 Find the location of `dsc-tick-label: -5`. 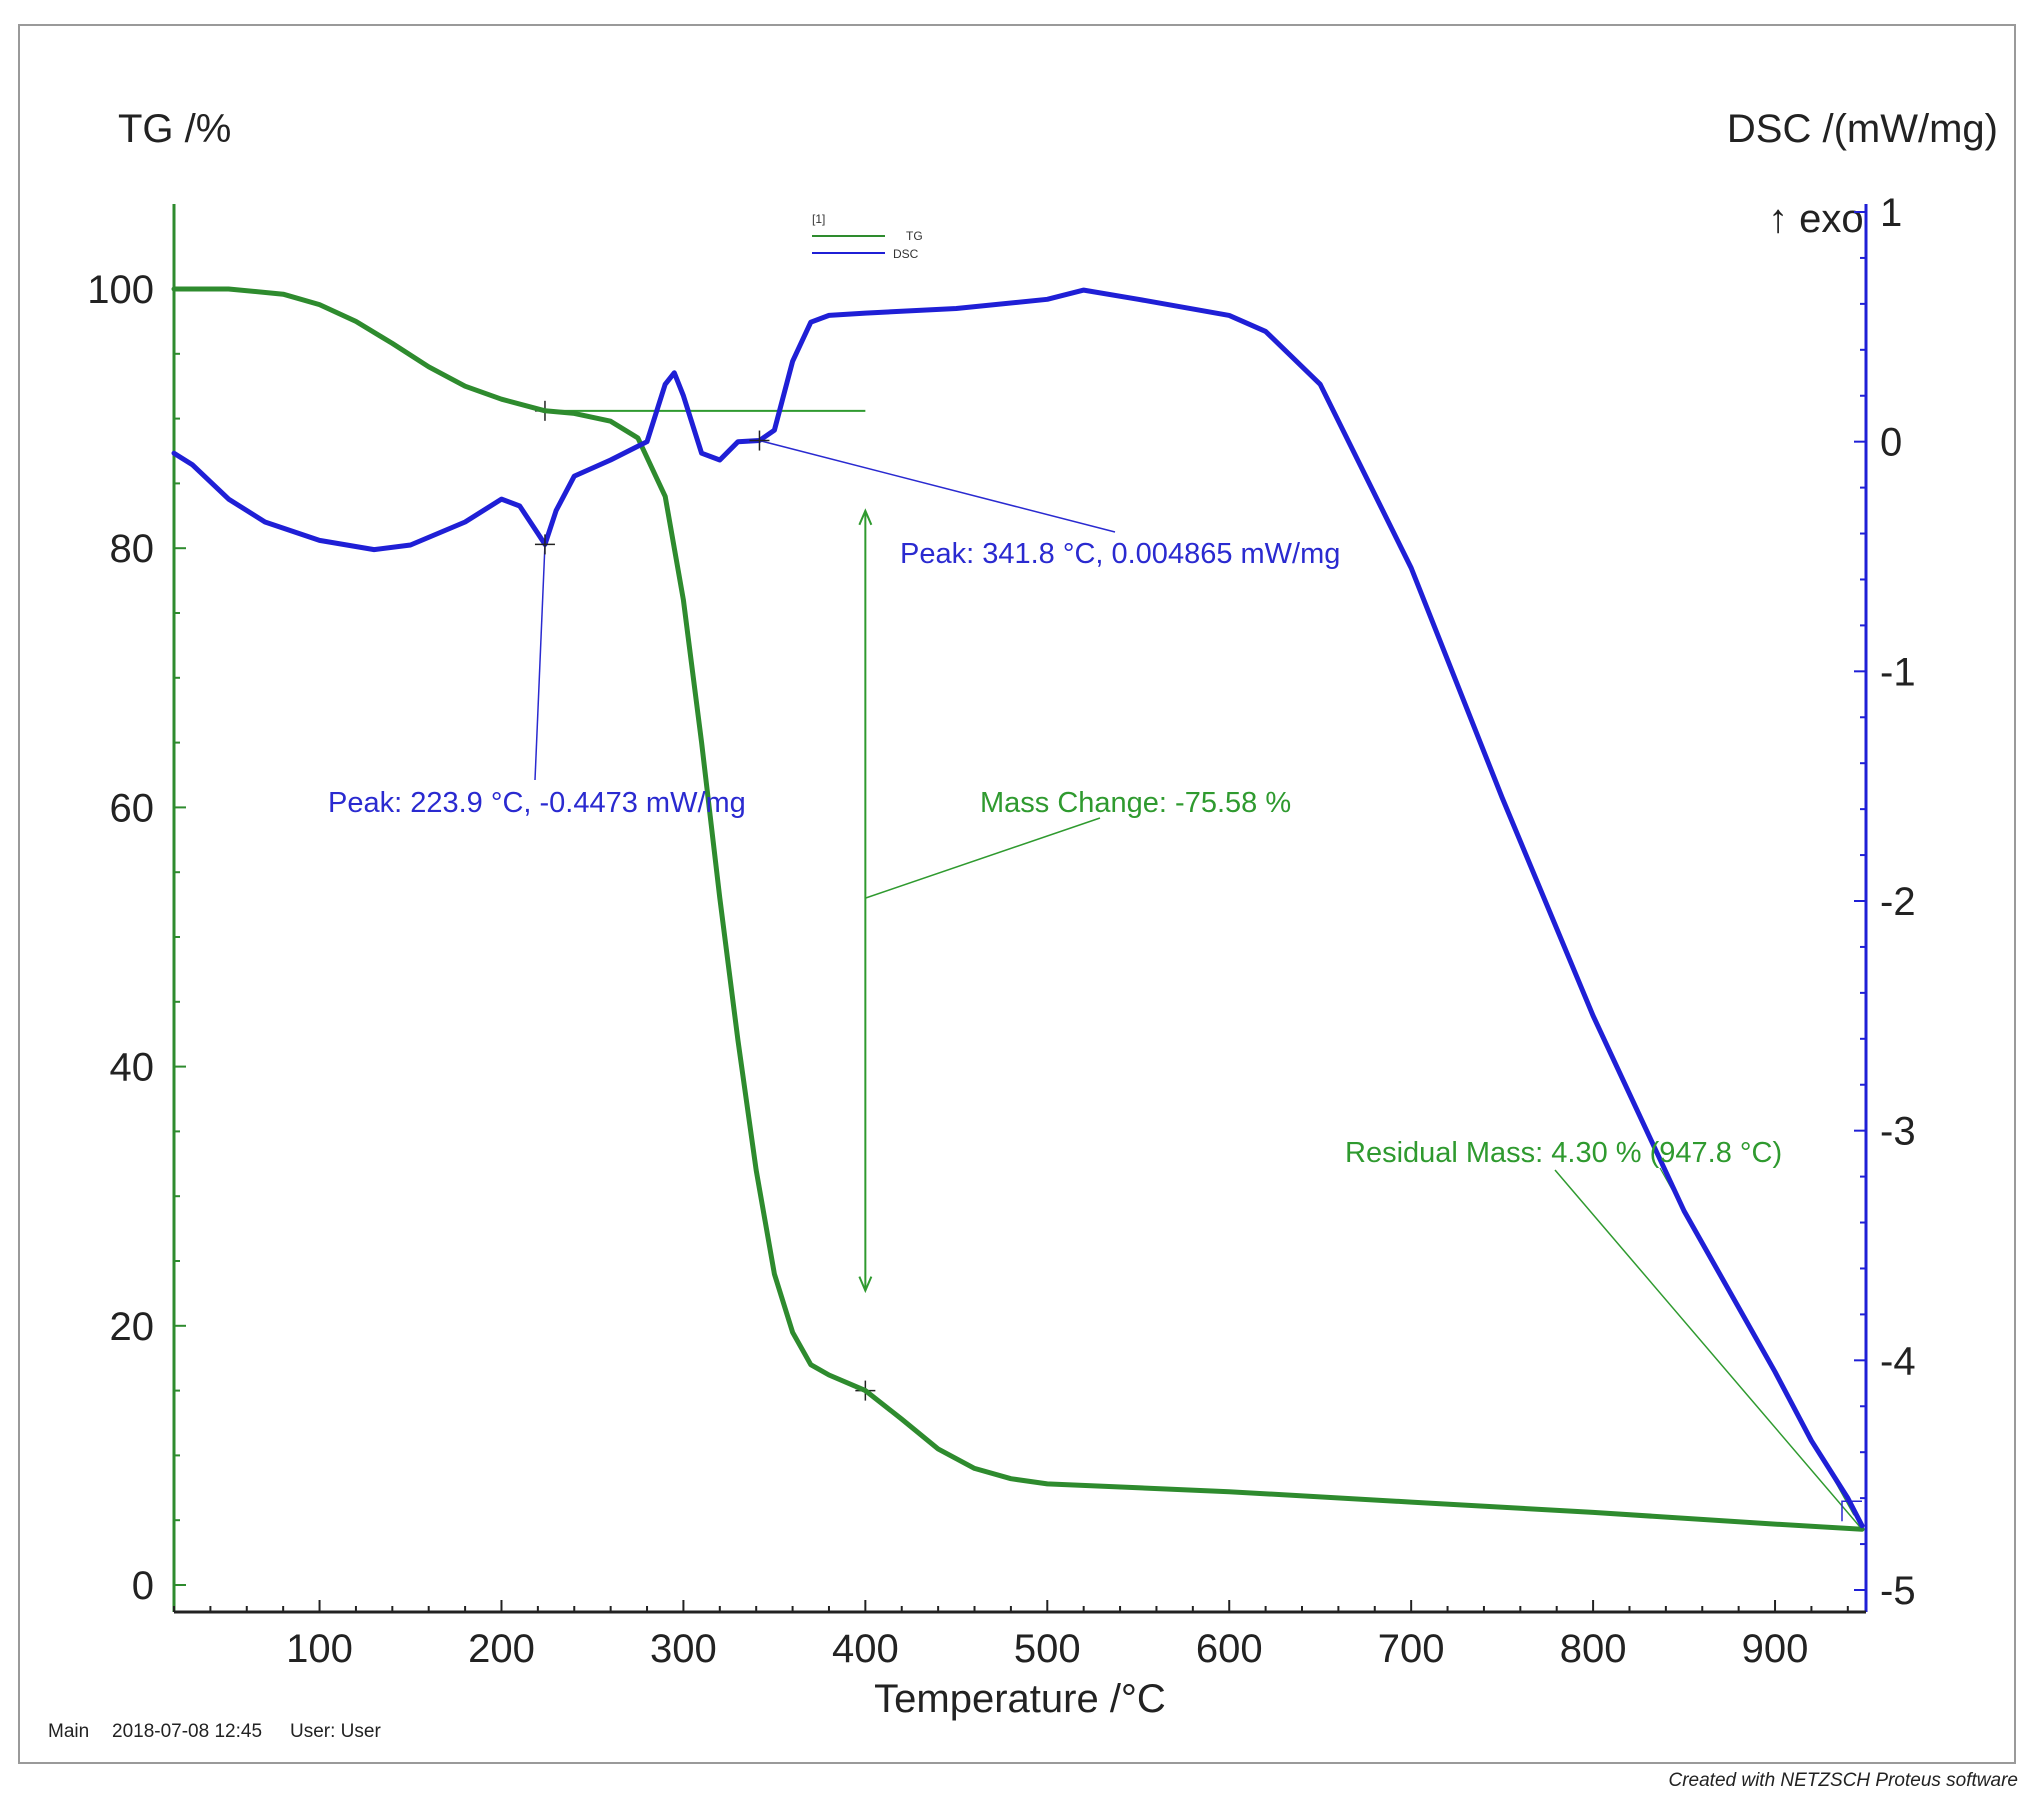

dsc-tick-label: -5 is located at coordinates (1898, 1591).